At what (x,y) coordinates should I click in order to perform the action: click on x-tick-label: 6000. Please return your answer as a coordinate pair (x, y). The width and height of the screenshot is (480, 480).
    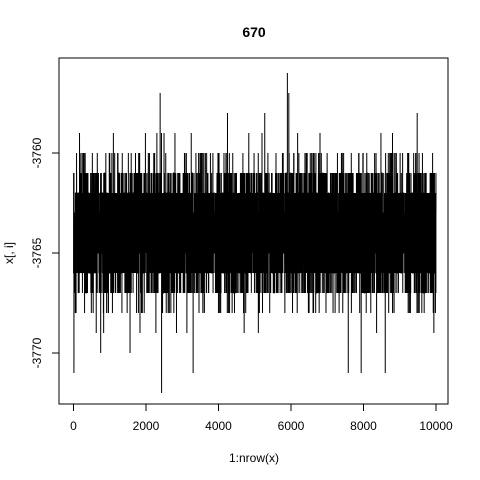
    Looking at the image, I should click on (291, 426).